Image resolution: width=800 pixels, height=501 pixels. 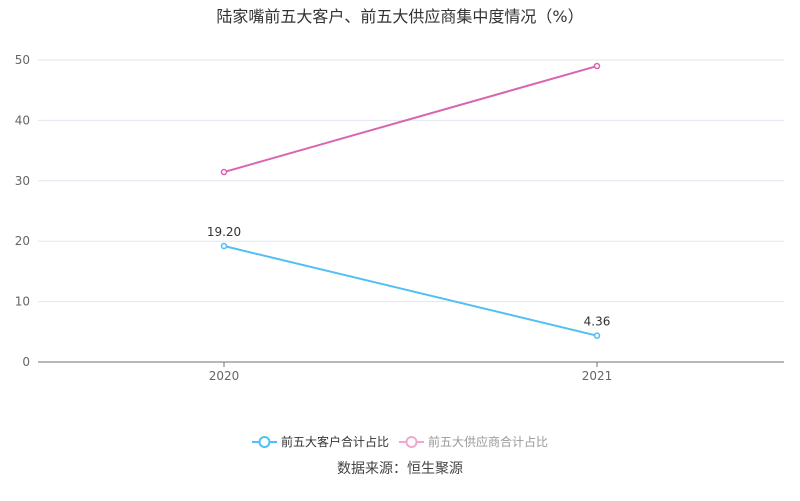 What do you see at coordinates (224, 232) in the screenshot?
I see `data-label: 19.20` at bounding box center [224, 232].